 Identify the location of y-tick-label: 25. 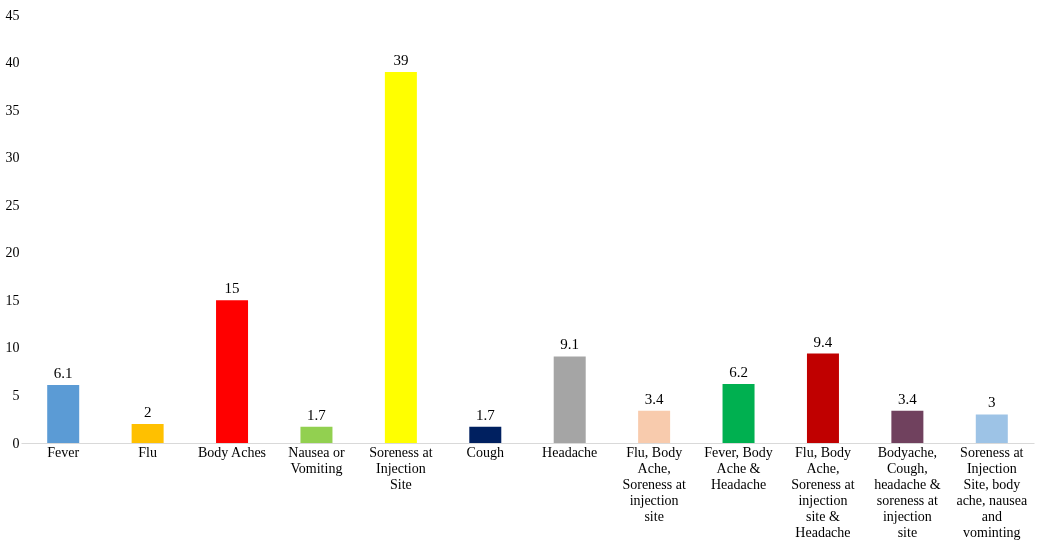
(12, 205).